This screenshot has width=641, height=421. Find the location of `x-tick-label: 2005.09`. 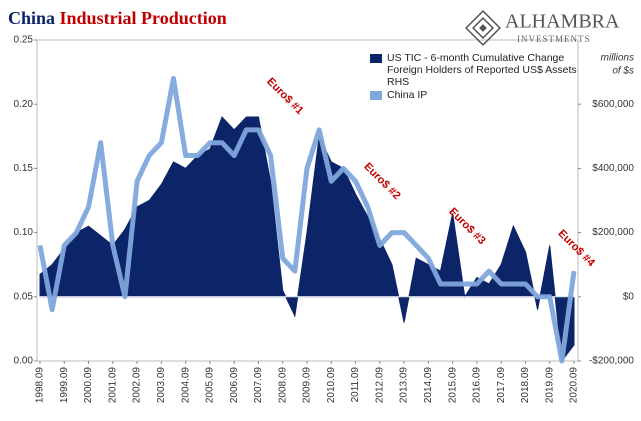

x-tick-label: 2005.09 is located at coordinates (210, 385).